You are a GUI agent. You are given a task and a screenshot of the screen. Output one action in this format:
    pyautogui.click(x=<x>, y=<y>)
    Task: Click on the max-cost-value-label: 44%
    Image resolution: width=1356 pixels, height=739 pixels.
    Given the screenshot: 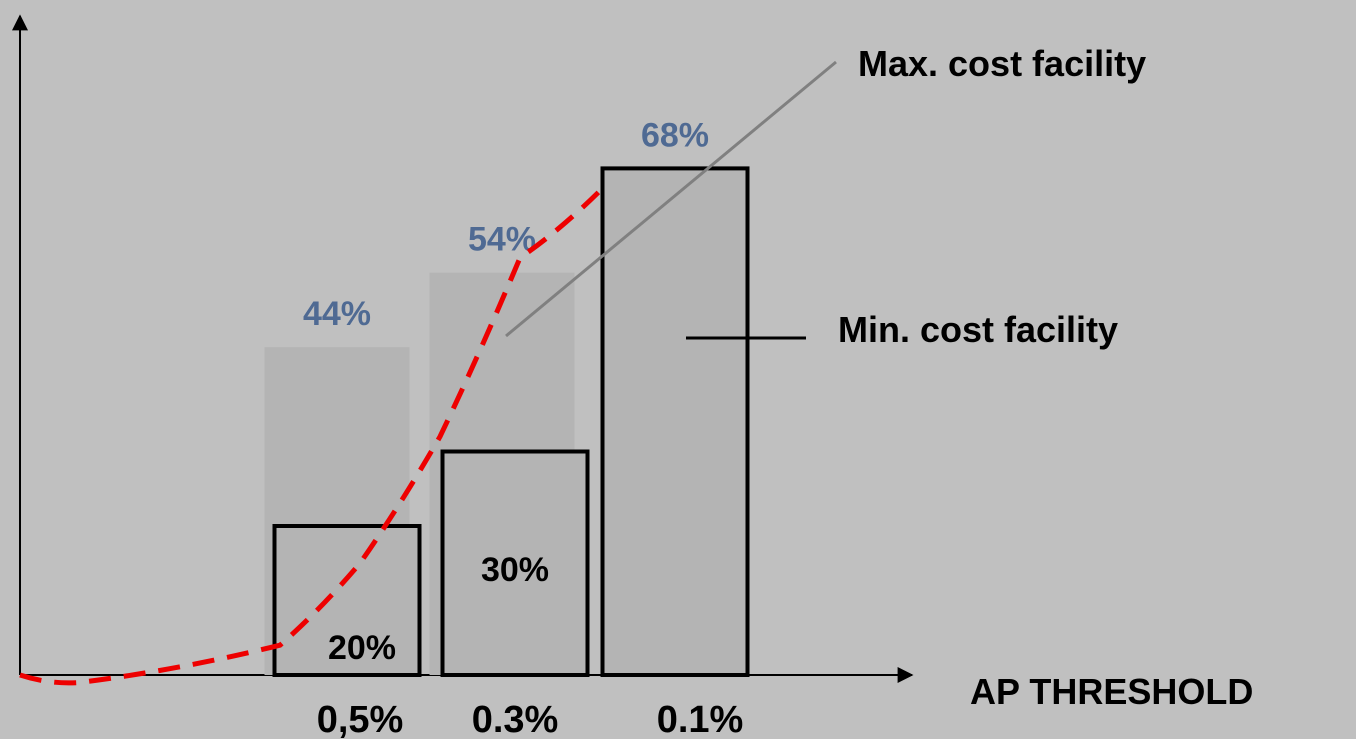 What is the action you would take?
    pyautogui.click(x=337, y=314)
    